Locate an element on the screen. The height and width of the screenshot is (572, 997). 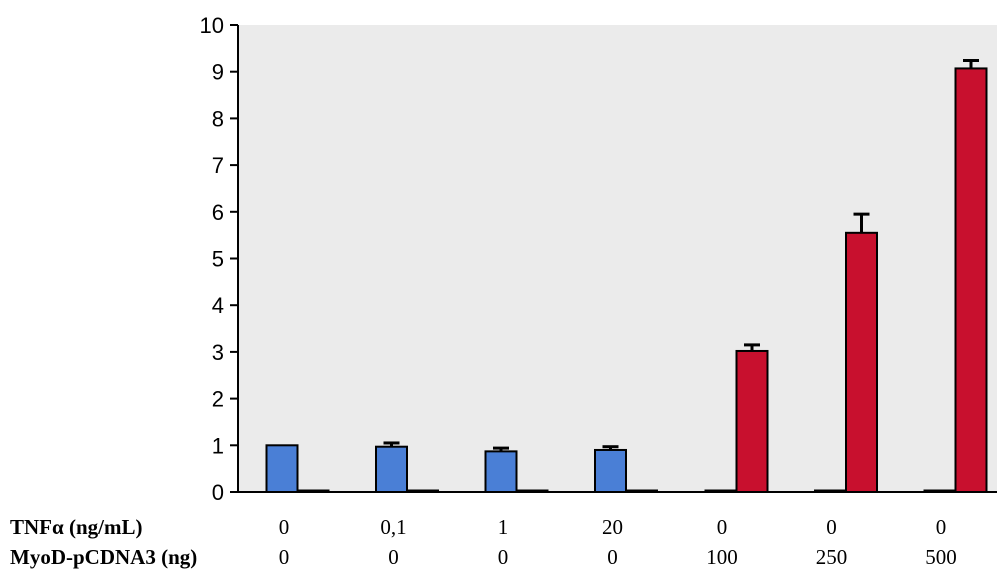
myod-value-label: 500 is located at coordinates (941, 557).